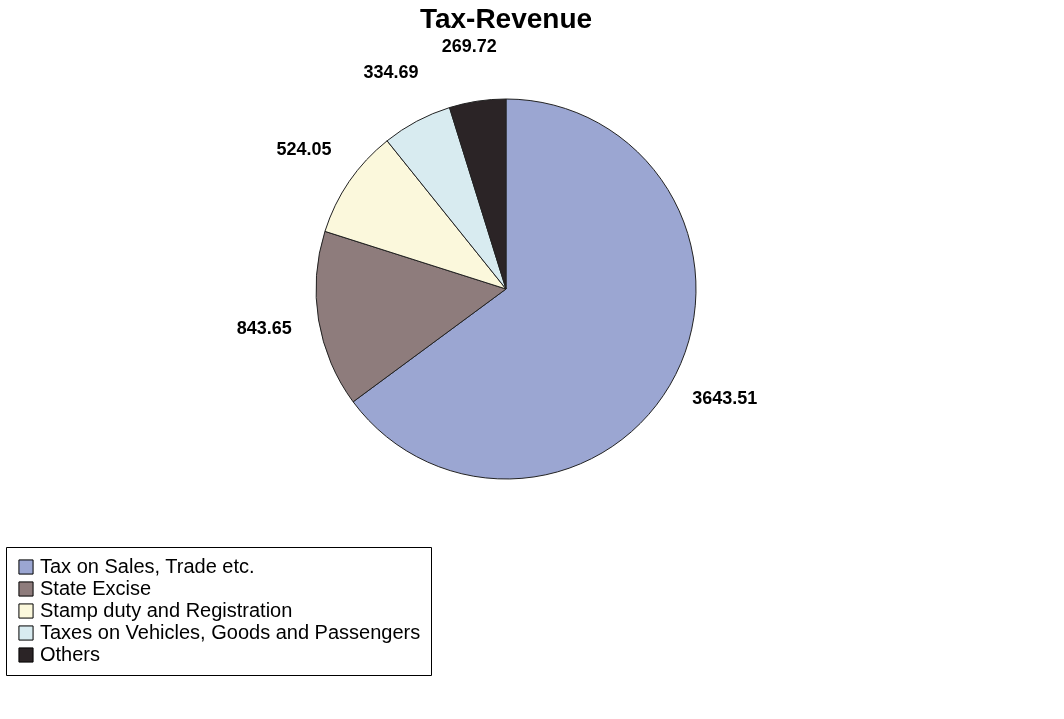 The width and height of the screenshot is (1064, 719). Describe the element at coordinates (264, 327) in the screenshot. I see `data-label: 843.65` at that location.